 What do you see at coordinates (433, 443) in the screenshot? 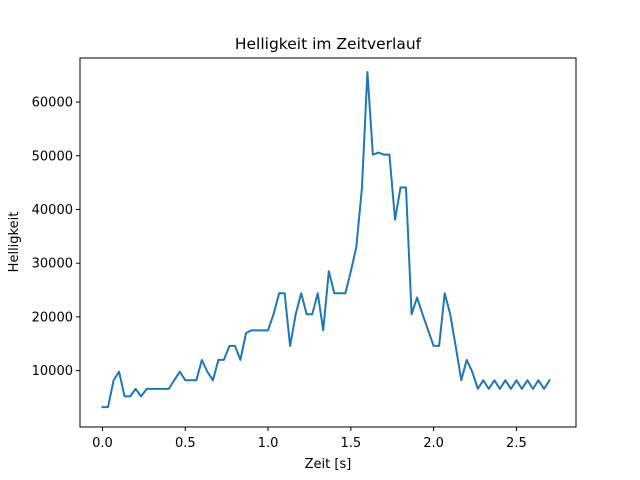
I see `x-tick-label: 2.0` at bounding box center [433, 443].